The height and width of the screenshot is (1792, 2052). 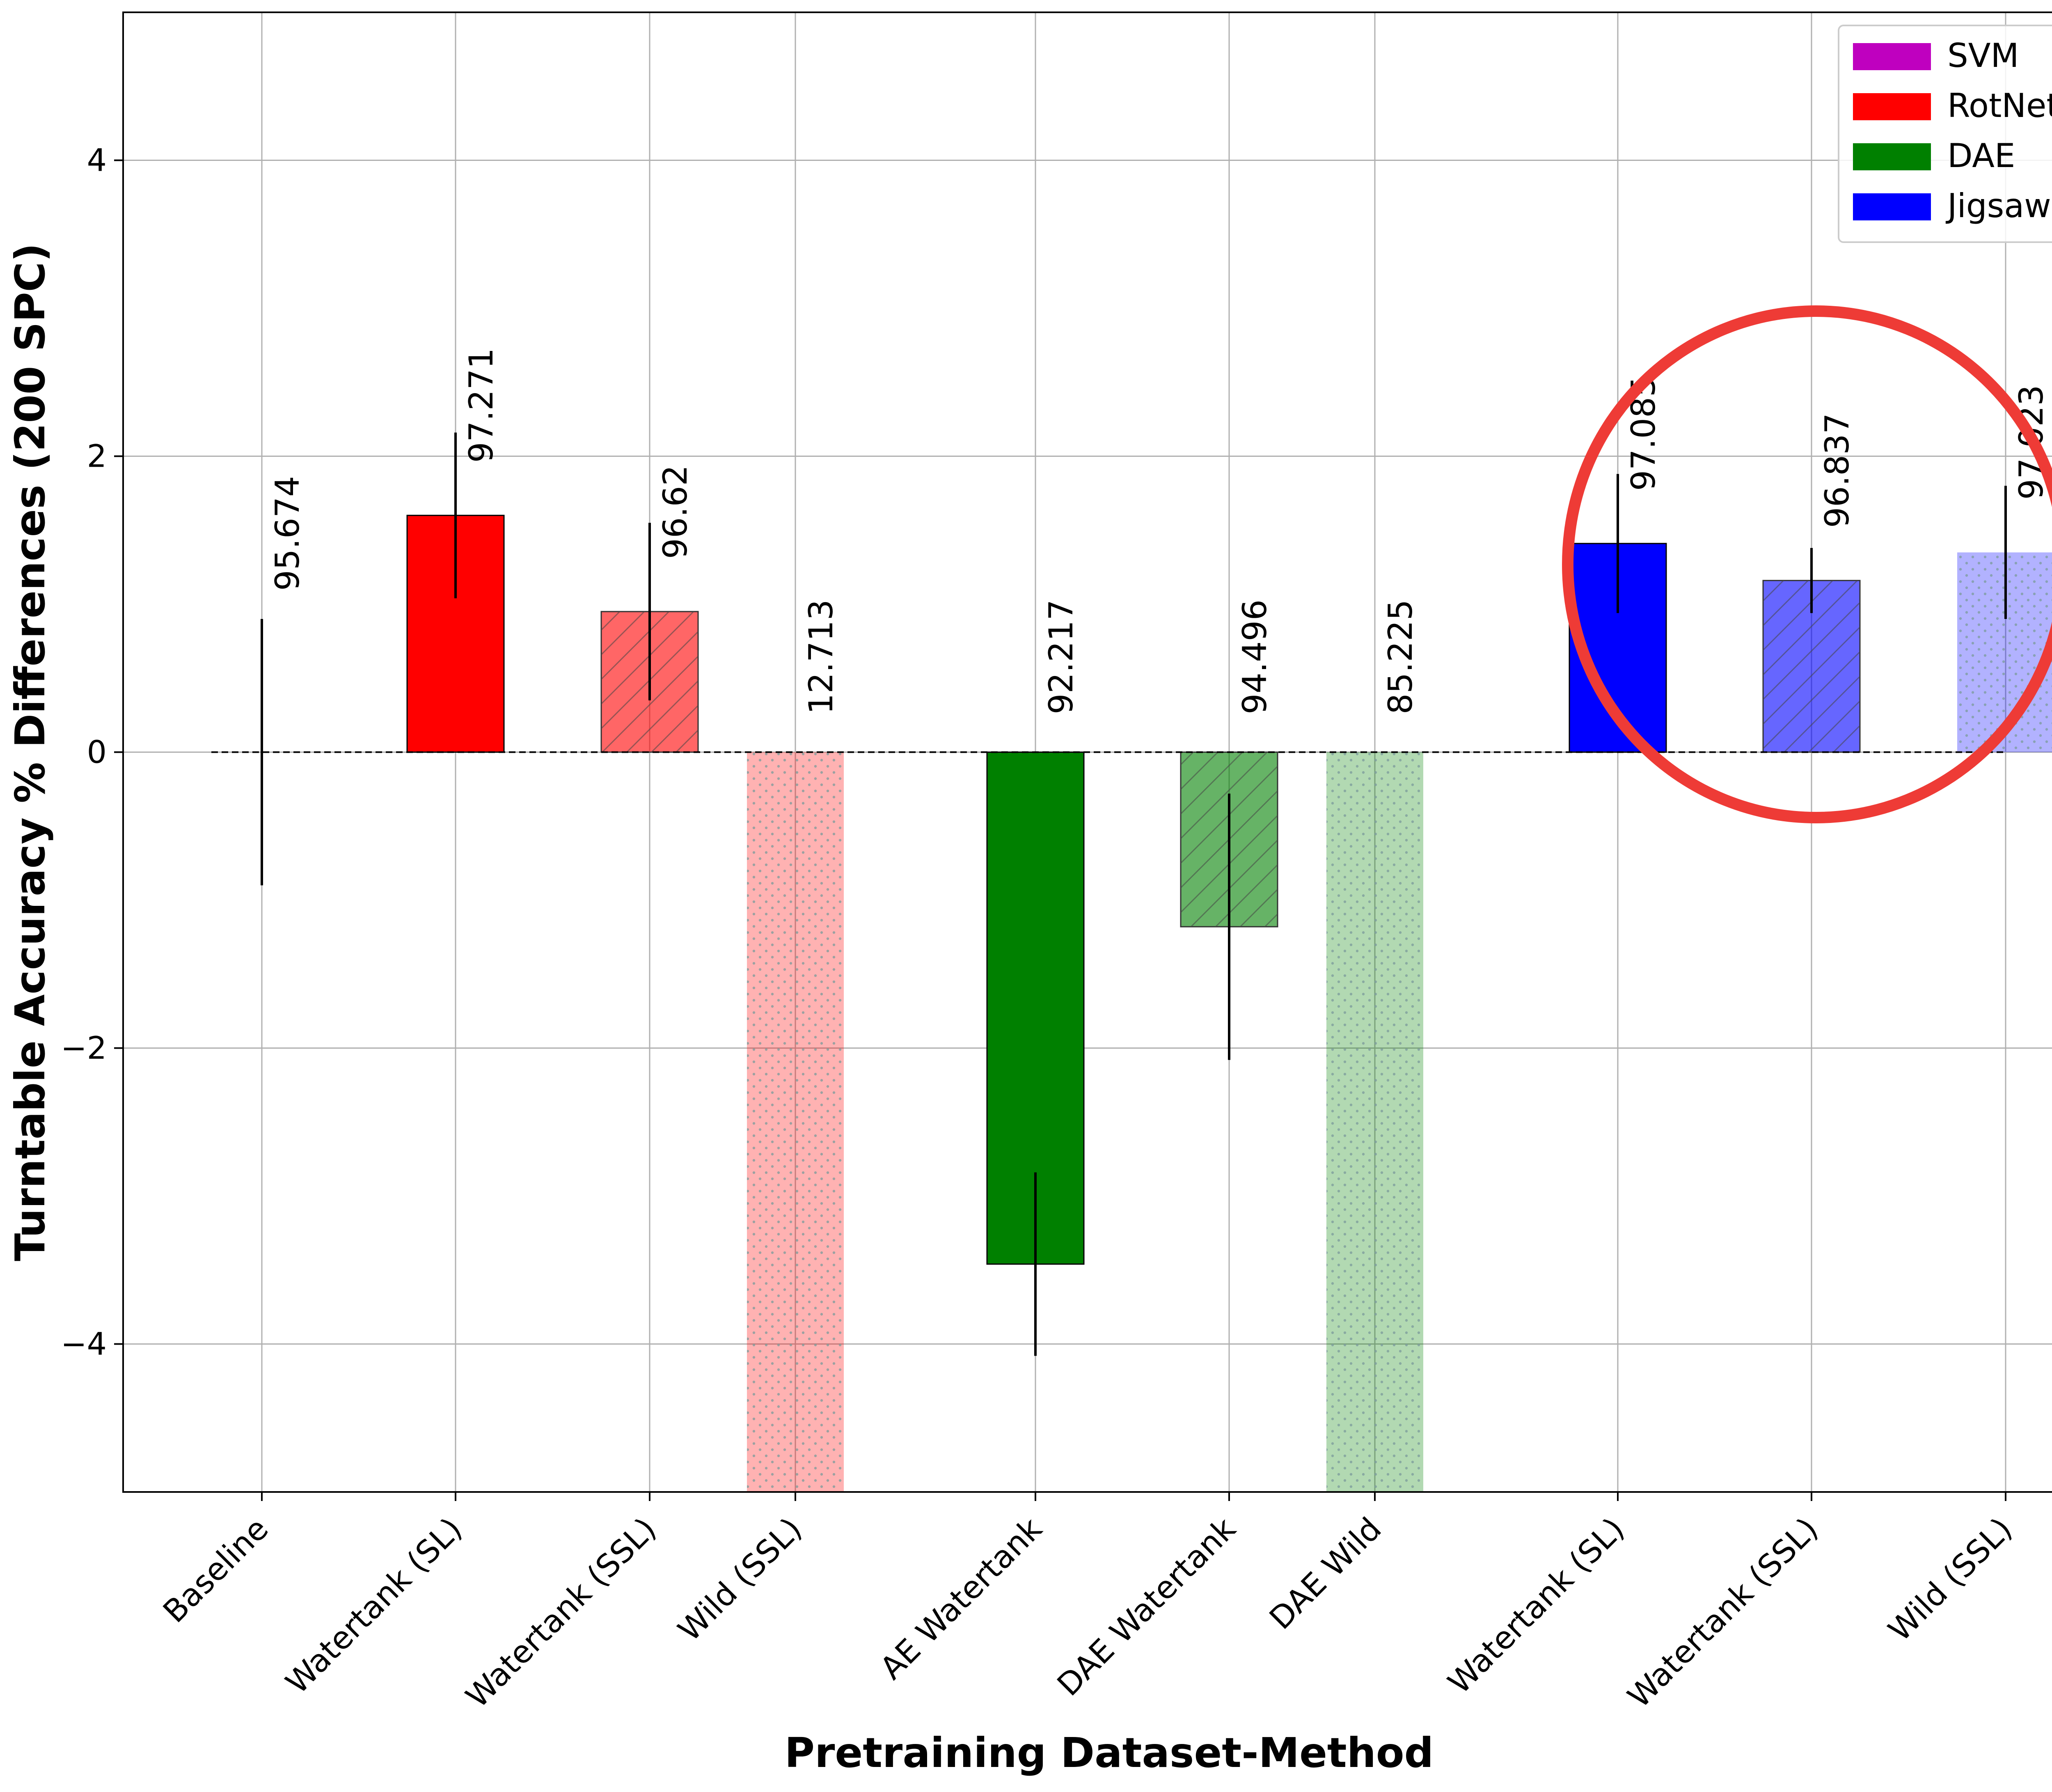 What do you see at coordinates (1981, 156) in the screenshot?
I see `legend-label: DAE` at bounding box center [1981, 156].